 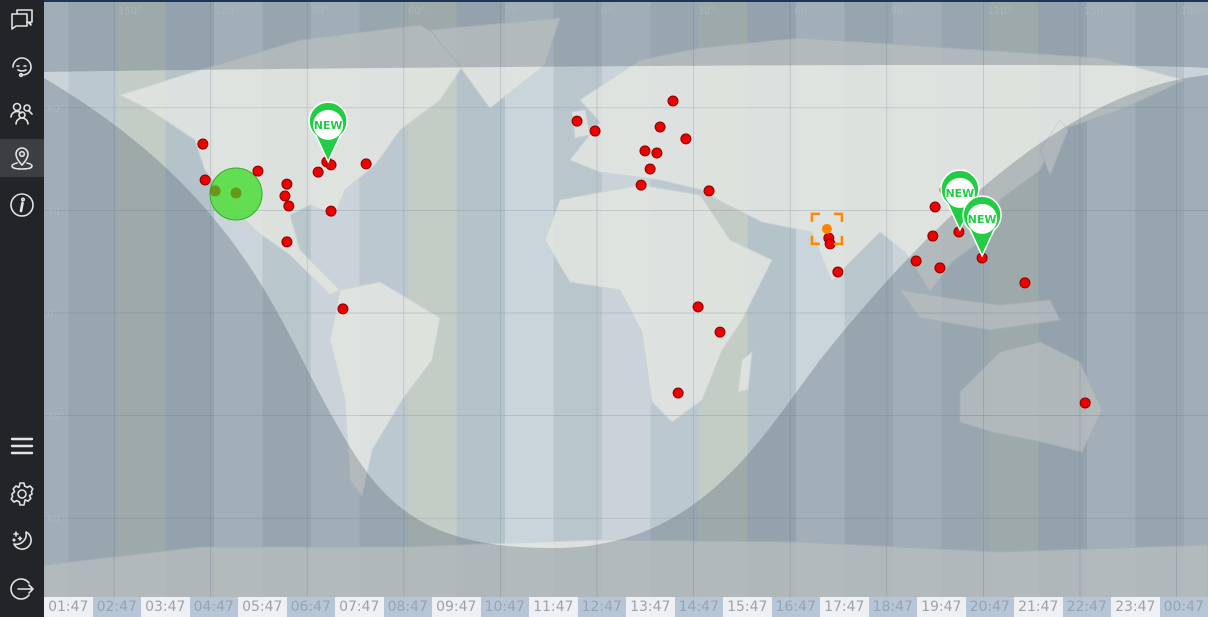 What do you see at coordinates (795, 607) in the screenshot?
I see `time-zone-label: 16:47` at bounding box center [795, 607].